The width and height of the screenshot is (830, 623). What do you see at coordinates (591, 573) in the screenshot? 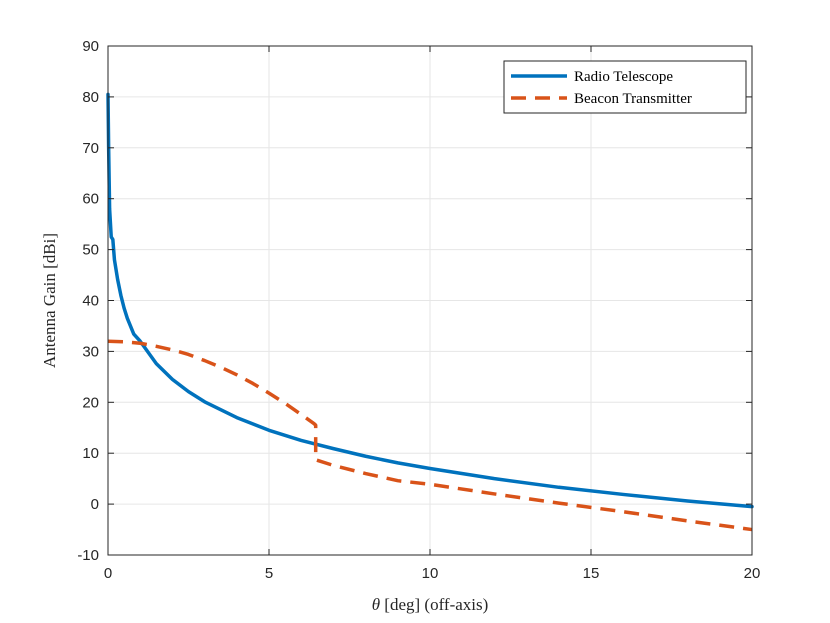
I see `x-tick-label: 15` at bounding box center [591, 573].